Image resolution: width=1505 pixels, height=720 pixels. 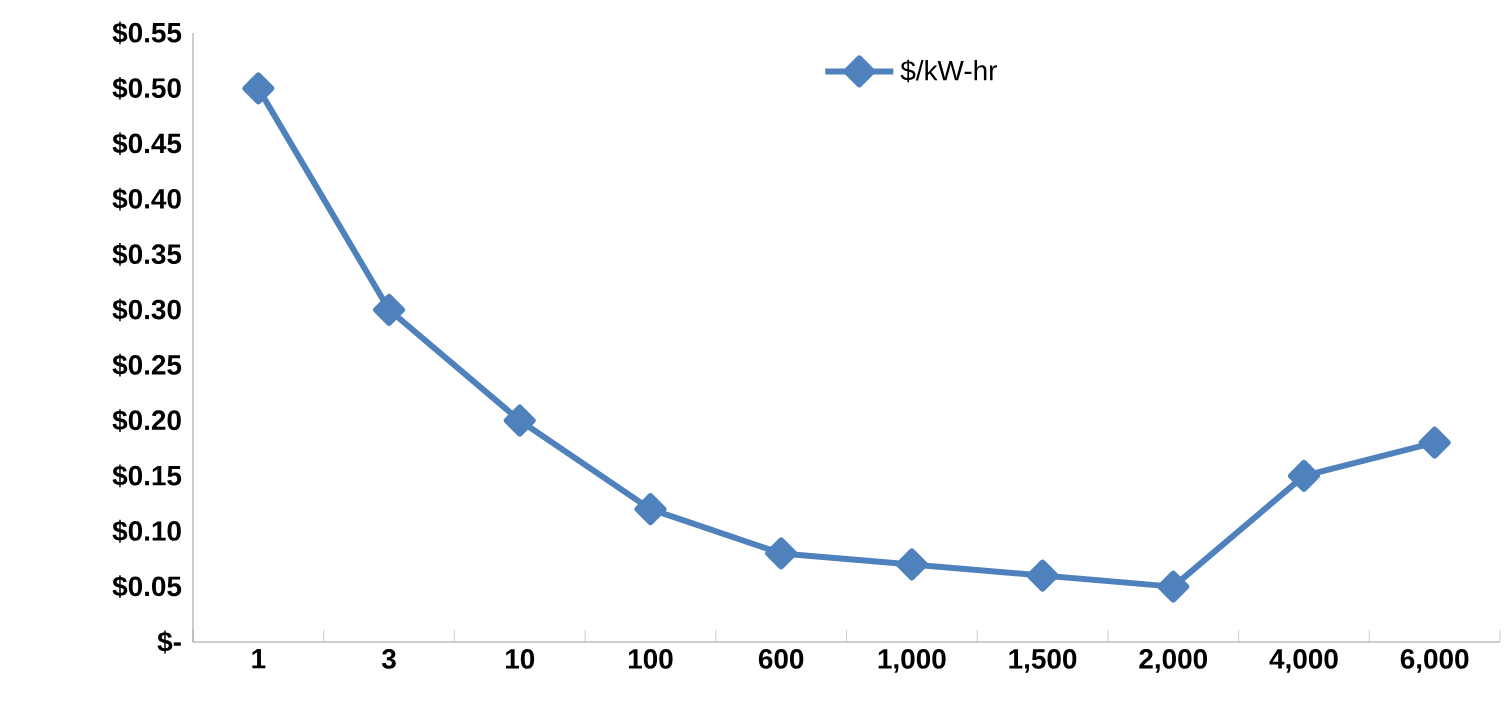 What do you see at coordinates (147, 144) in the screenshot?
I see `y-tick-label: $0.45` at bounding box center [147, 144].